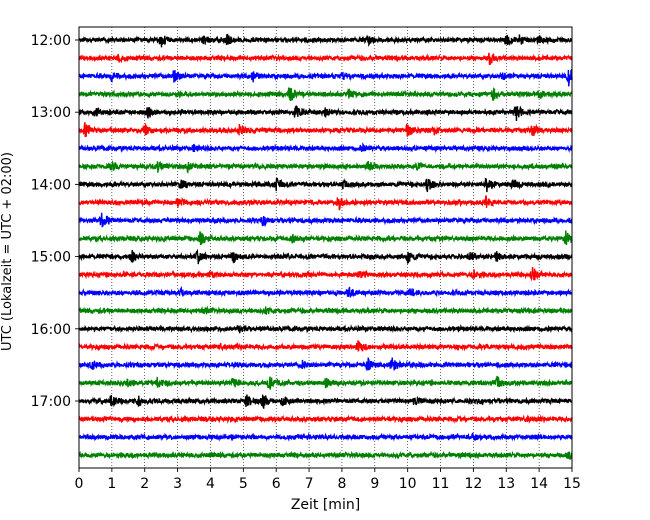 The height and width of the screenshot is (520, 650). What do you see at coordinates (111, 484) in the screenshot?
I see `x-tick-label: 1` at bounding box center [111, 484].